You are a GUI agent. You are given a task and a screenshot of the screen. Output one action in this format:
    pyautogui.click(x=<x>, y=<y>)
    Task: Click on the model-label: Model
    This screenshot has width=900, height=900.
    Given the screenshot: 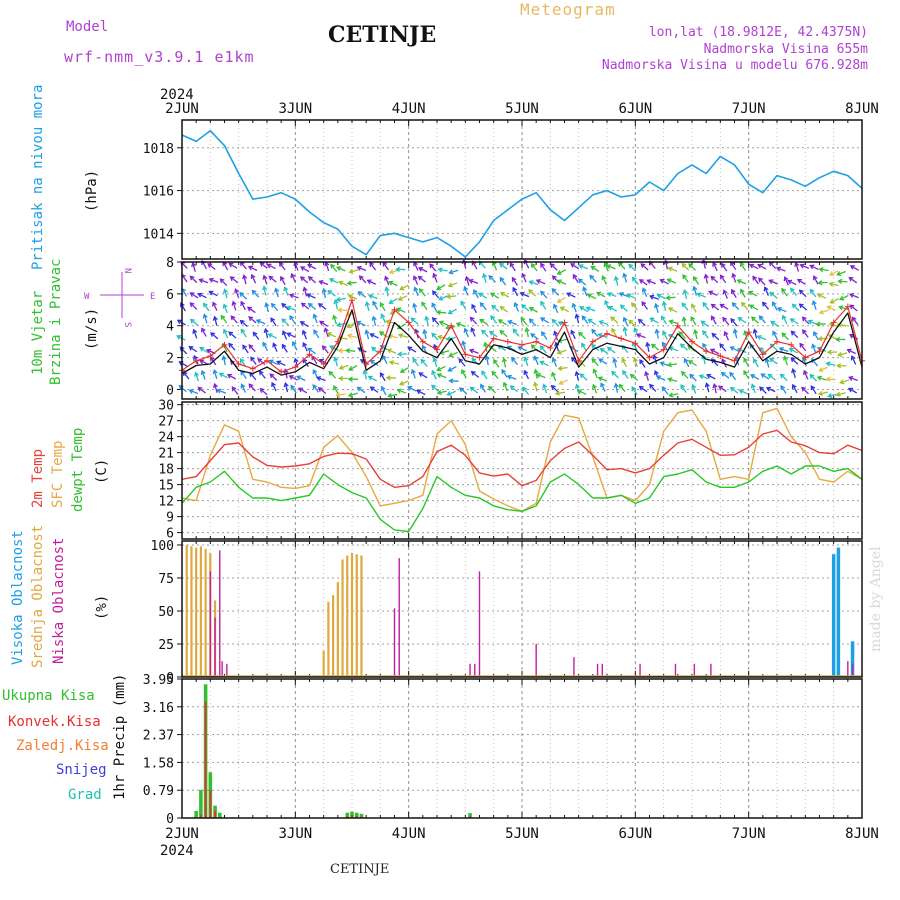 What is the action you would take?
    pyautogui.click(x=87, y=27)
    